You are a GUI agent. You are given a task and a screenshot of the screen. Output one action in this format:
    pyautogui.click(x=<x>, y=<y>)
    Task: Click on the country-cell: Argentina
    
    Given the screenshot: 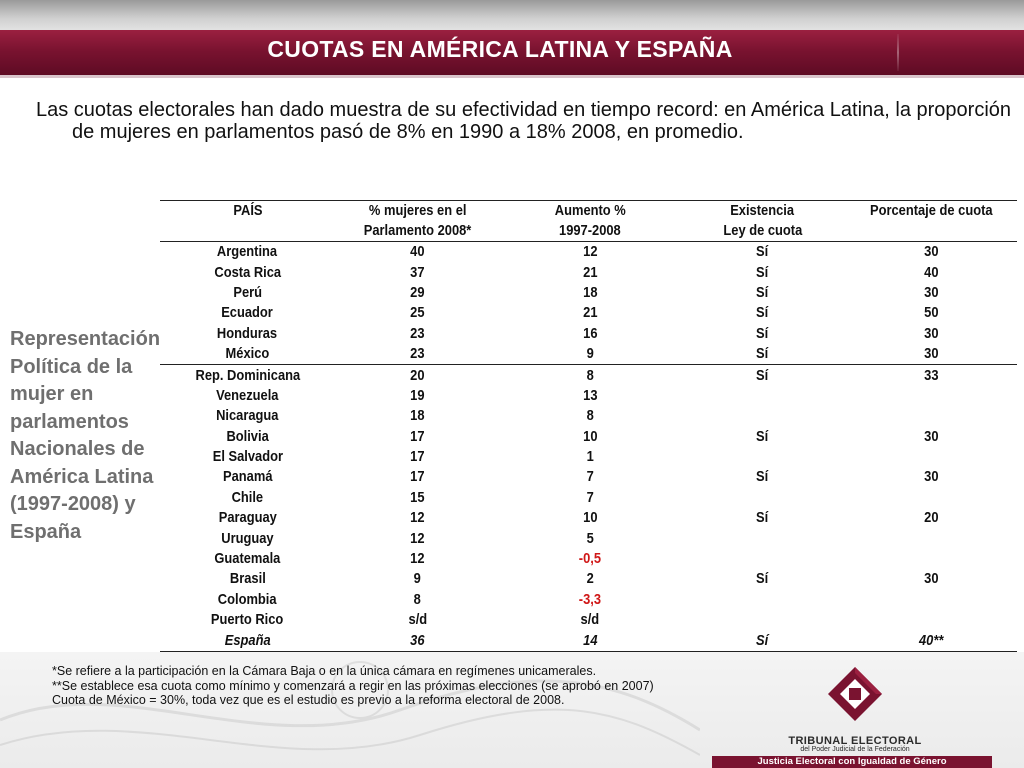 What is the action you would take?
    pyautogui.click(x=247, y=252)
    